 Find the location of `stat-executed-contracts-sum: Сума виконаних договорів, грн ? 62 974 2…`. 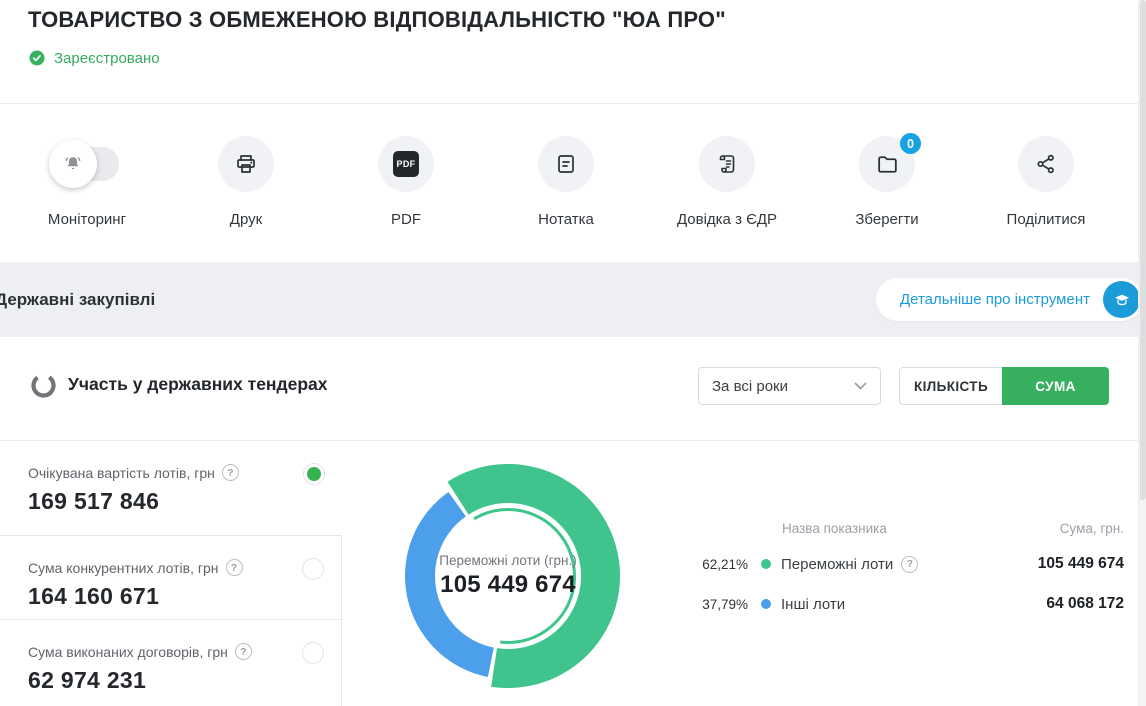

stat-executed-contracts-sum: Сума виконаних договорів, грн ? 62 974 2… is located at coordinates (171, 663).